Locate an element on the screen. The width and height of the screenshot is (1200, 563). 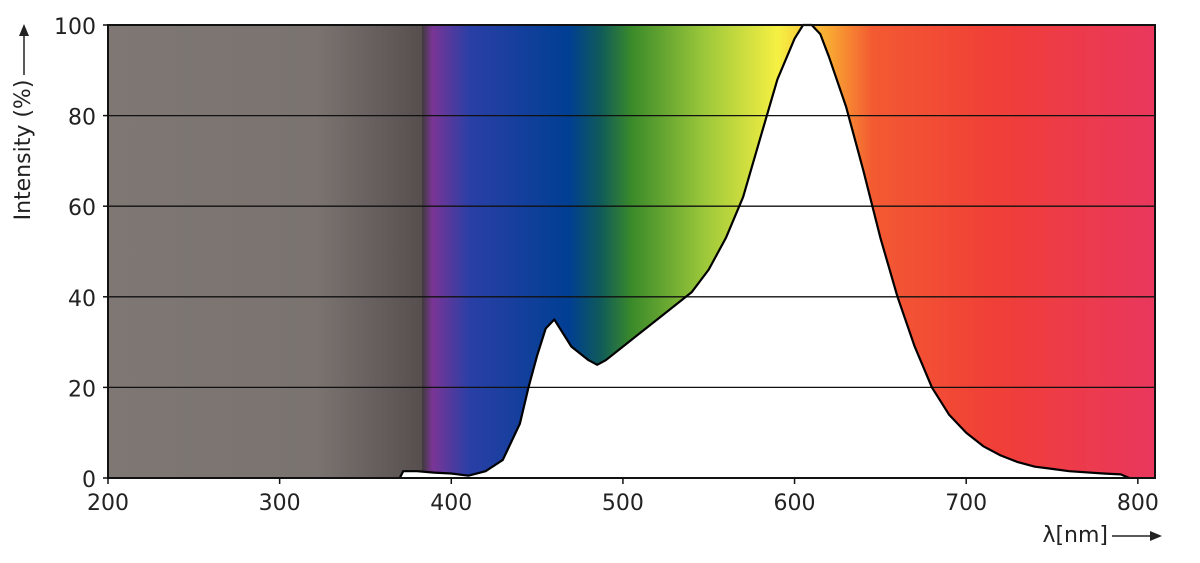
x-tick-label: 500 is located at coordinates (623, 503).